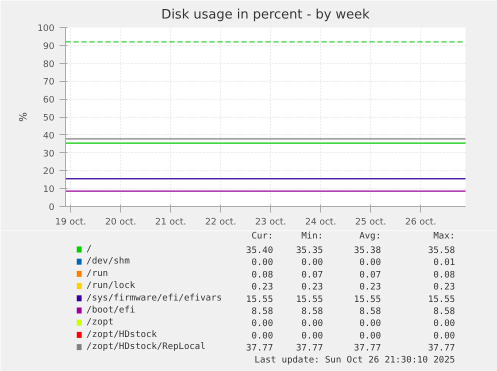  What do you see at coordinates (49, 65) in the screenshot?
I see `y-tick-label: 80` at bounding box center [49, 65].